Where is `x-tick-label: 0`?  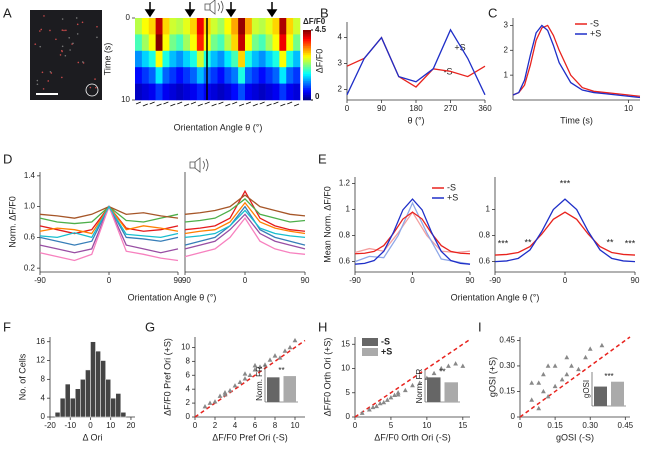
x-tick-label: 0 is located at coordinates (520, 425).